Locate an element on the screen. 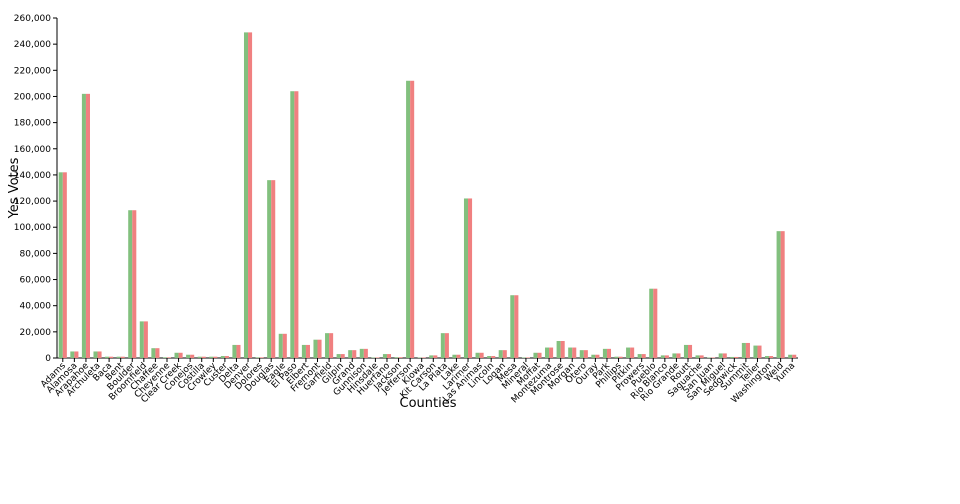 This screenshot has width=960, height=504. x-axis-title: Counties is located at coordinates (428, 403).